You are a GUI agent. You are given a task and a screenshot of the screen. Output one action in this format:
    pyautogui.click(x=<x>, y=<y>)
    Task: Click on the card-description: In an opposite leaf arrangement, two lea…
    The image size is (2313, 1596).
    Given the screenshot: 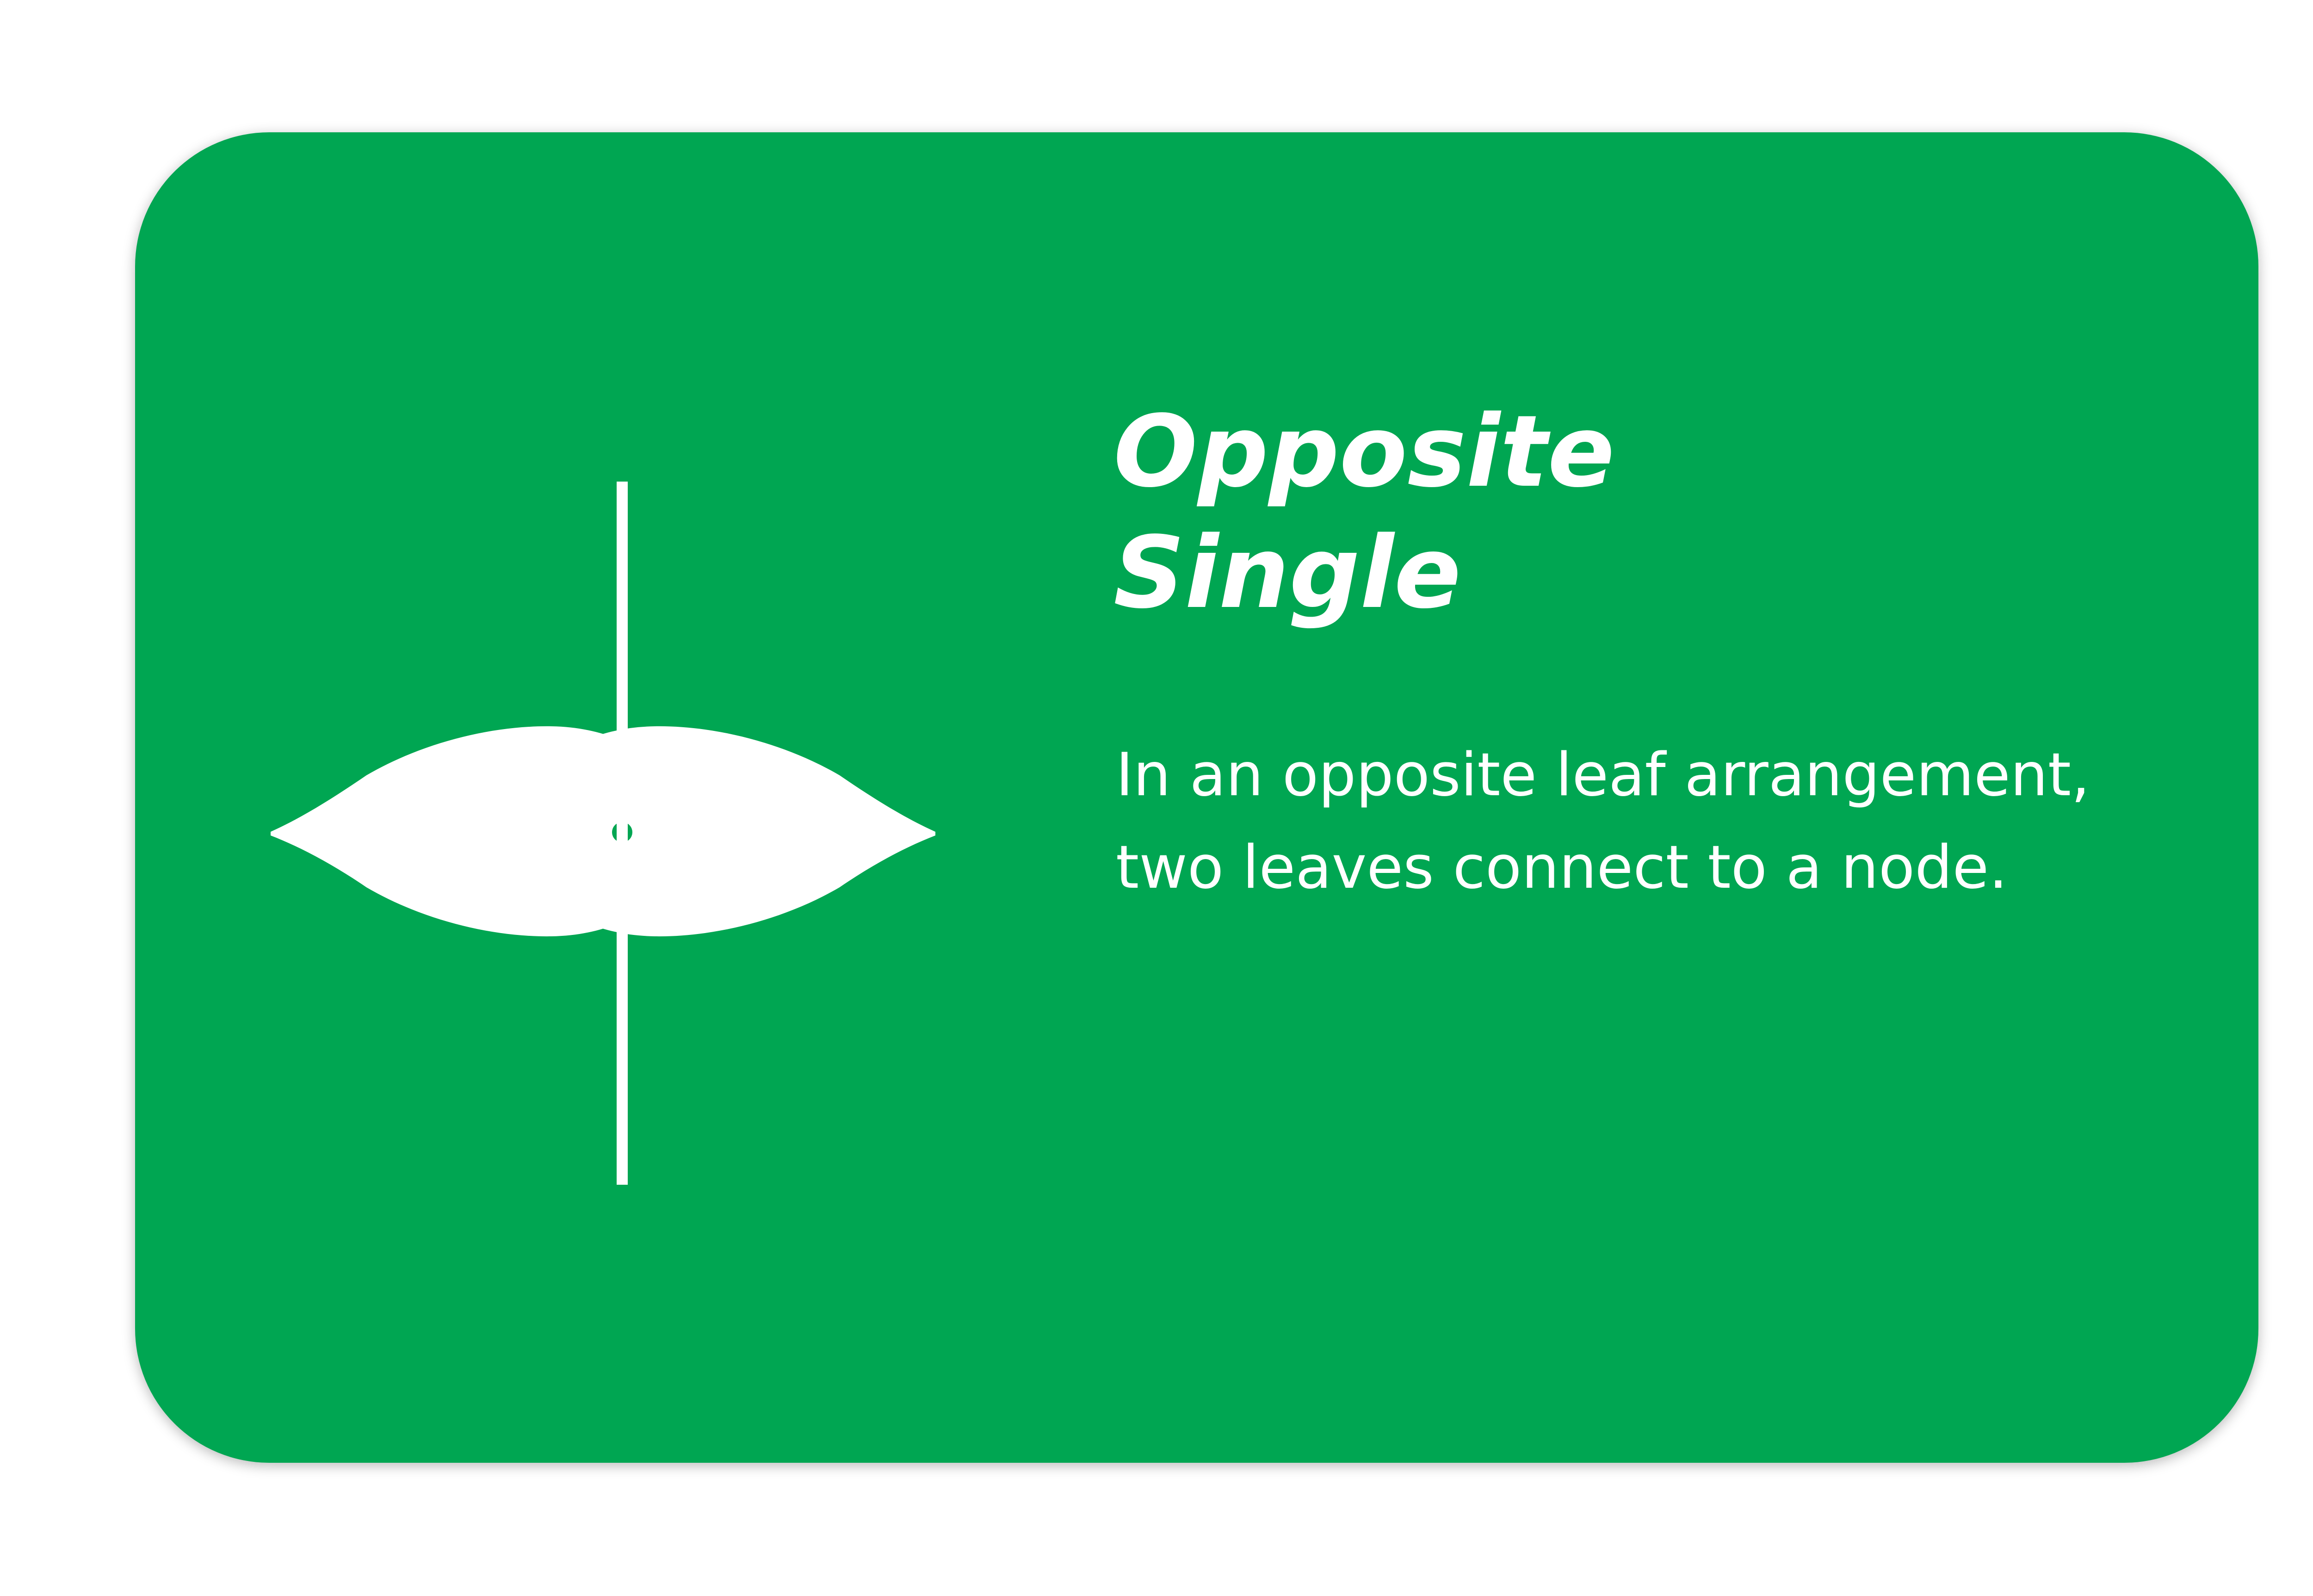 What is the action you would take?
    pyautogui.click(x=1603, y=821)
    